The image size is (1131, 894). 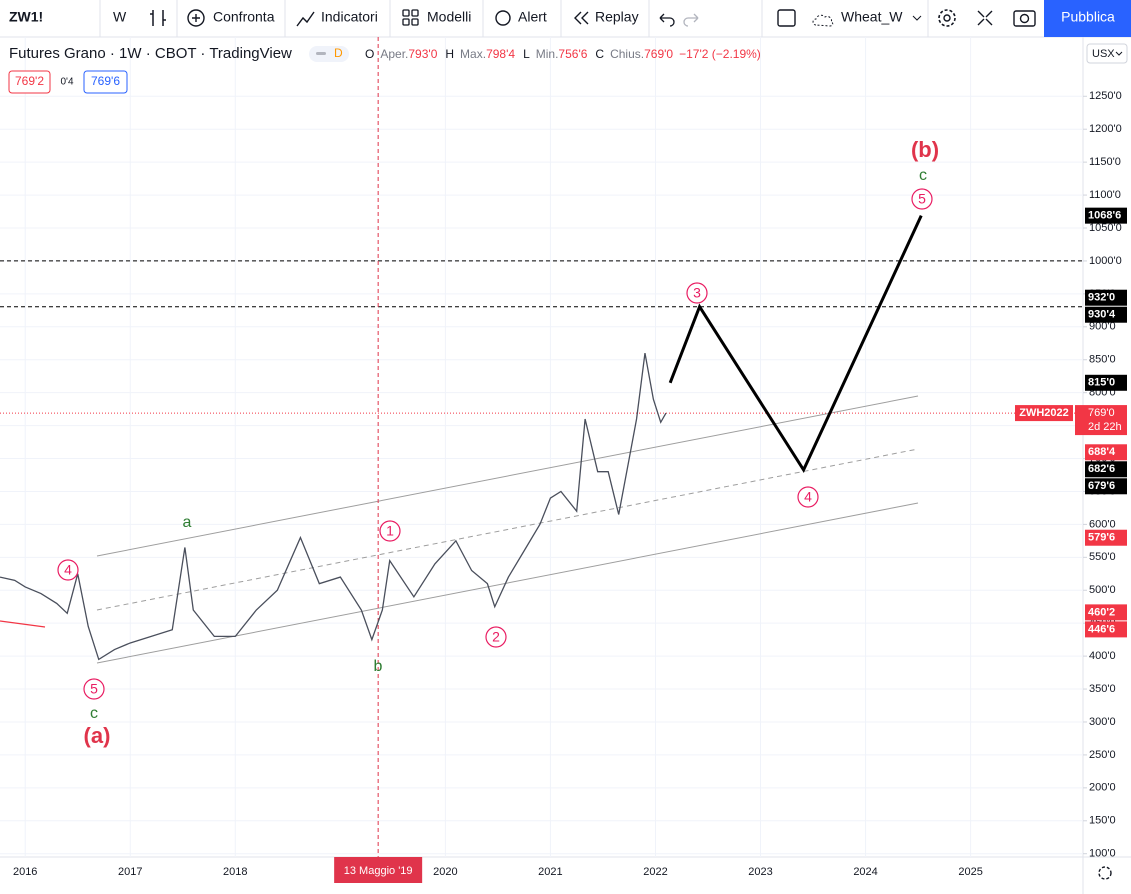 I want to click on publish: Pubblica, so click(x=1088, y=17).